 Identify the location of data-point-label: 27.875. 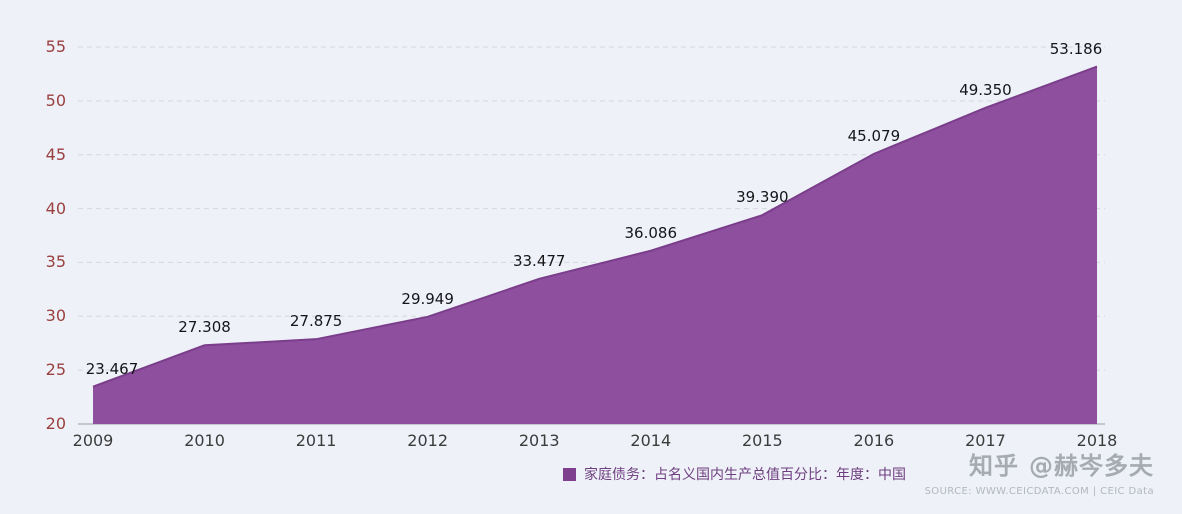
(316, 321).